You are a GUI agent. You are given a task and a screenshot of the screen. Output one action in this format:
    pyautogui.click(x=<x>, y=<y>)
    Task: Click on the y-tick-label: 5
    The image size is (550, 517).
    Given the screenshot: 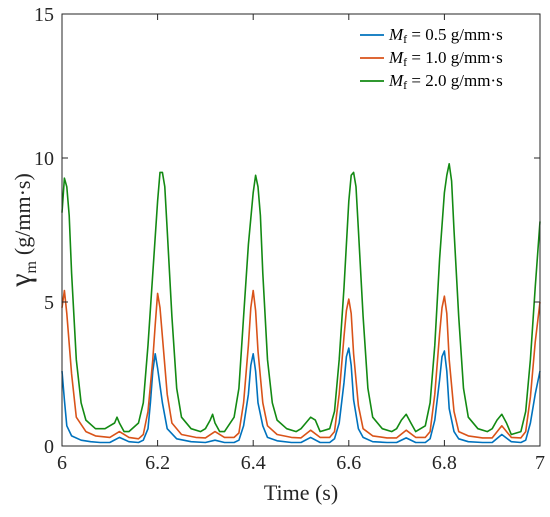 What is the action you would take?
    pyautogui.click(x=49, y=303)
    